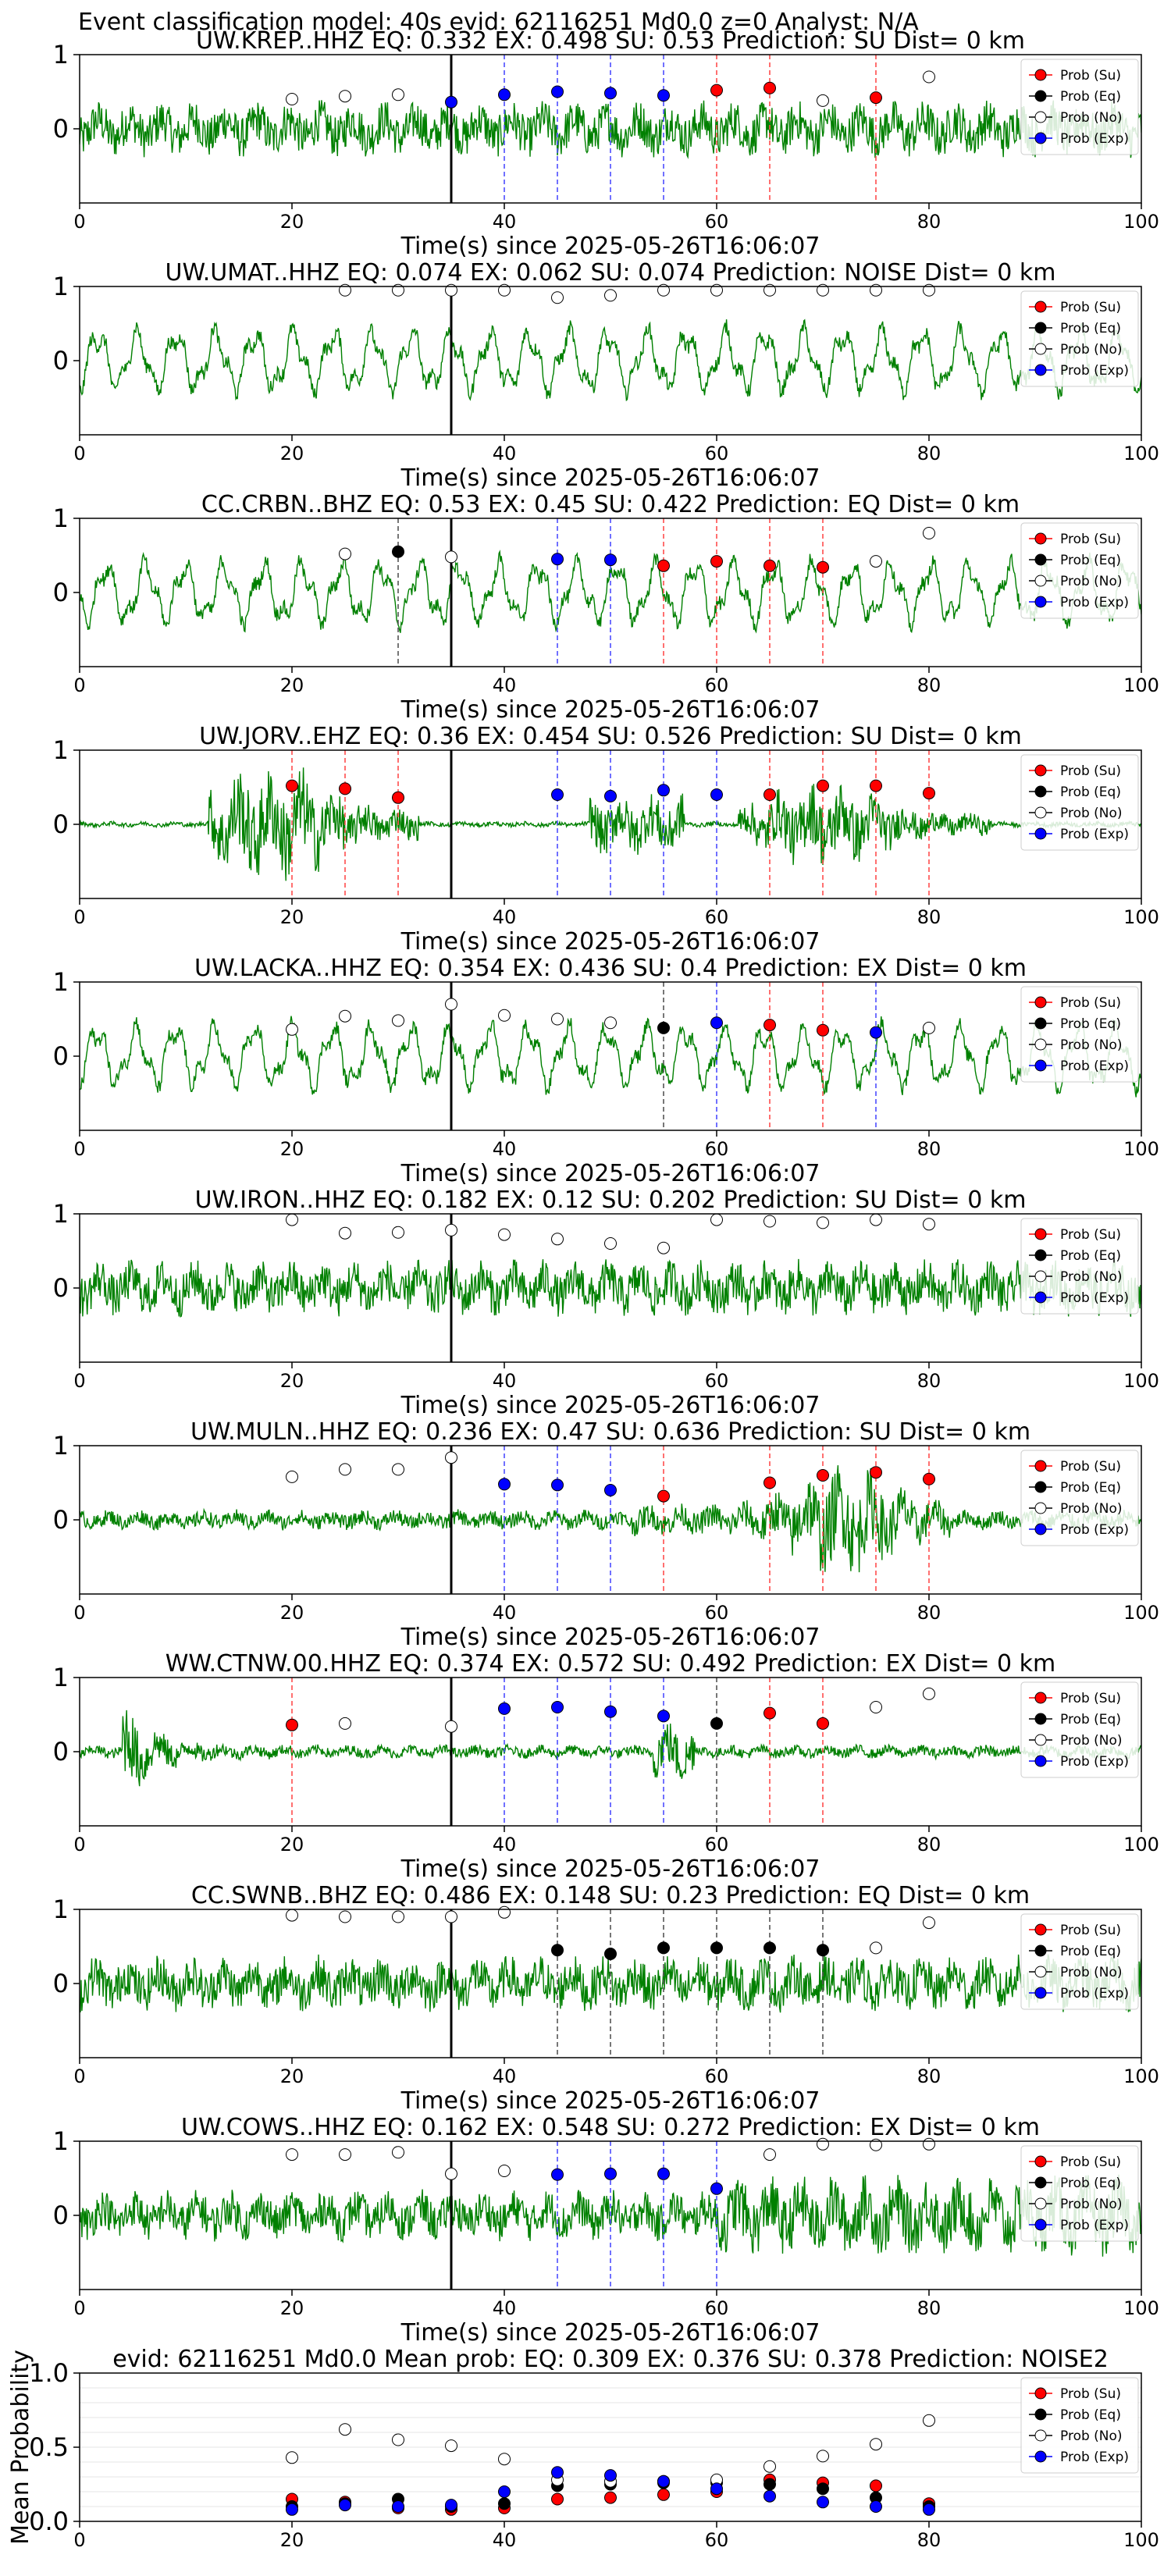 This screenshot has height=2576, width=1171. What do you see at coordinates (823, 2489) in the screenshot?
I see `mean-prob-point-eq` at bounding box center [823, 2489].